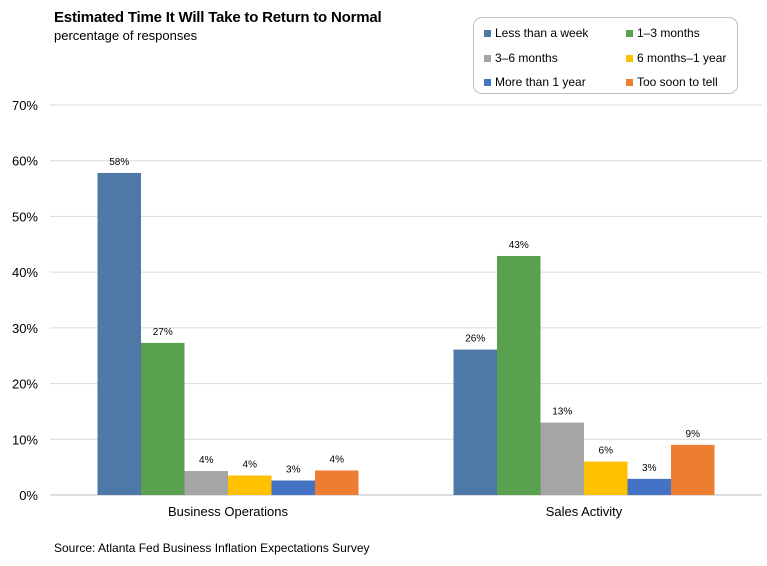  What do you see at coordinates (542, 33) in the screenshot?
I see `legend-label: Less than a week` at bounding box center [542, 33].